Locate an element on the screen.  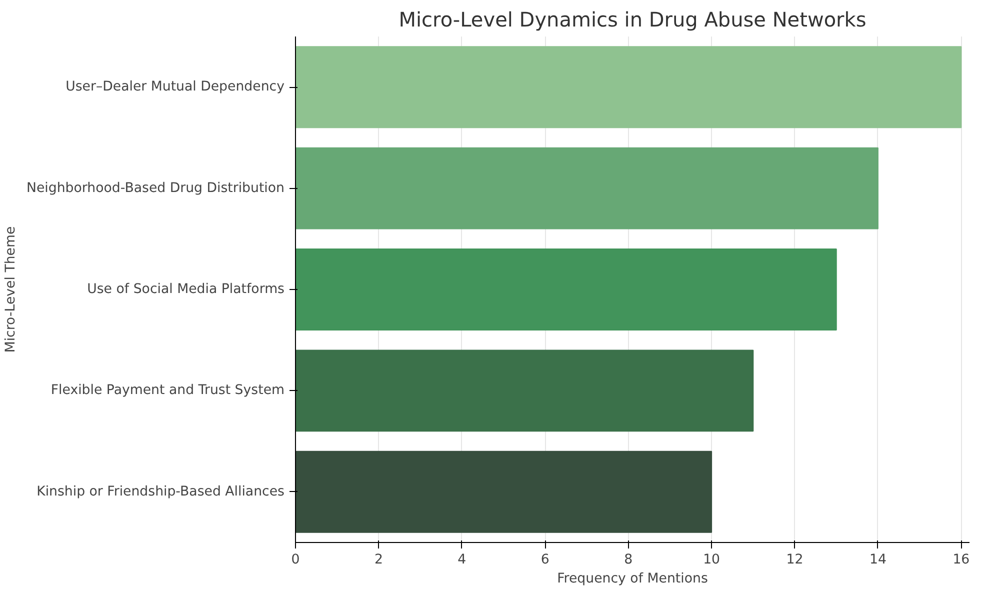
x-tick-label: 10 is located at coordinates (711, 560).